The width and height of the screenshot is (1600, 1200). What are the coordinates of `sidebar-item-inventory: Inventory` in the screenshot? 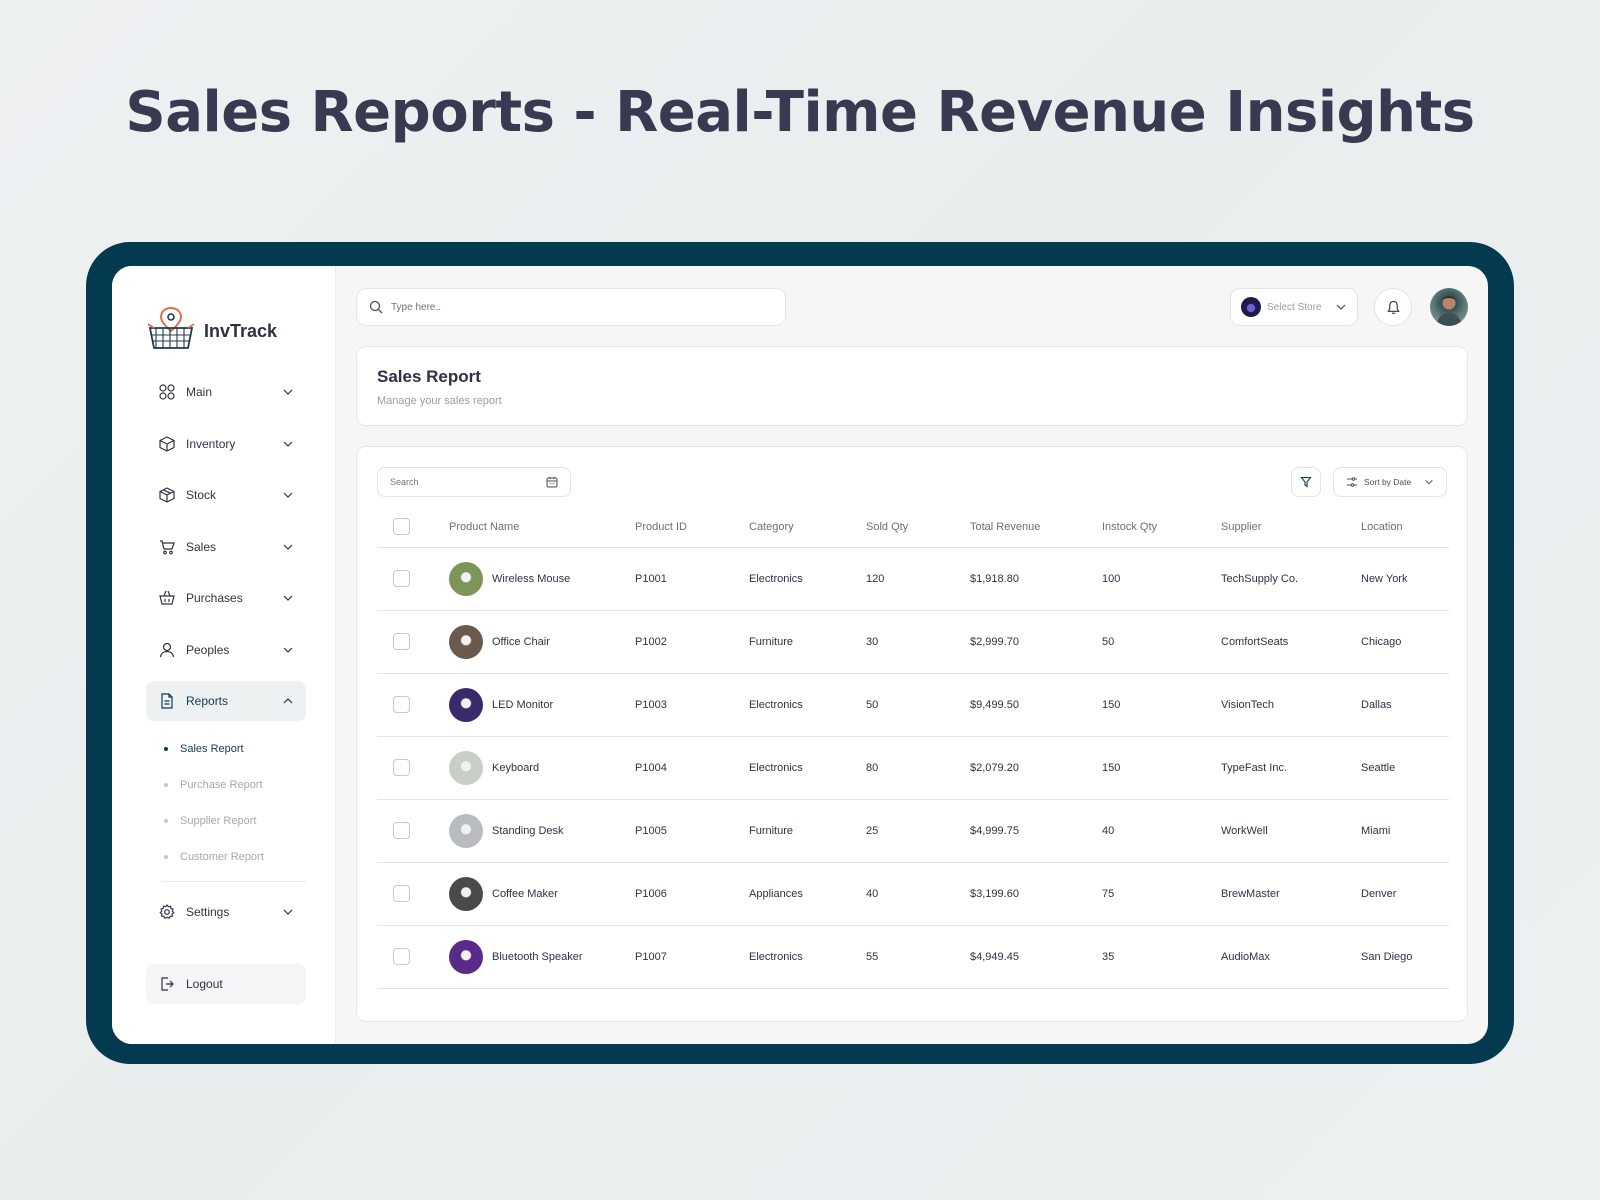 It's located at (226, 444).